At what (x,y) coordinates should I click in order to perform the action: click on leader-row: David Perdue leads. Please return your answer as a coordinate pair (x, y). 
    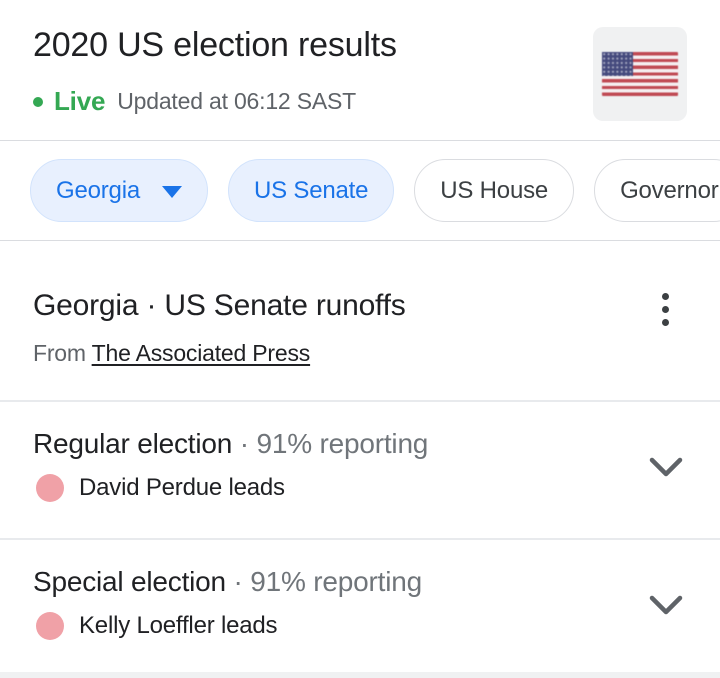
    Looking at the image, I should click on (160, 488).